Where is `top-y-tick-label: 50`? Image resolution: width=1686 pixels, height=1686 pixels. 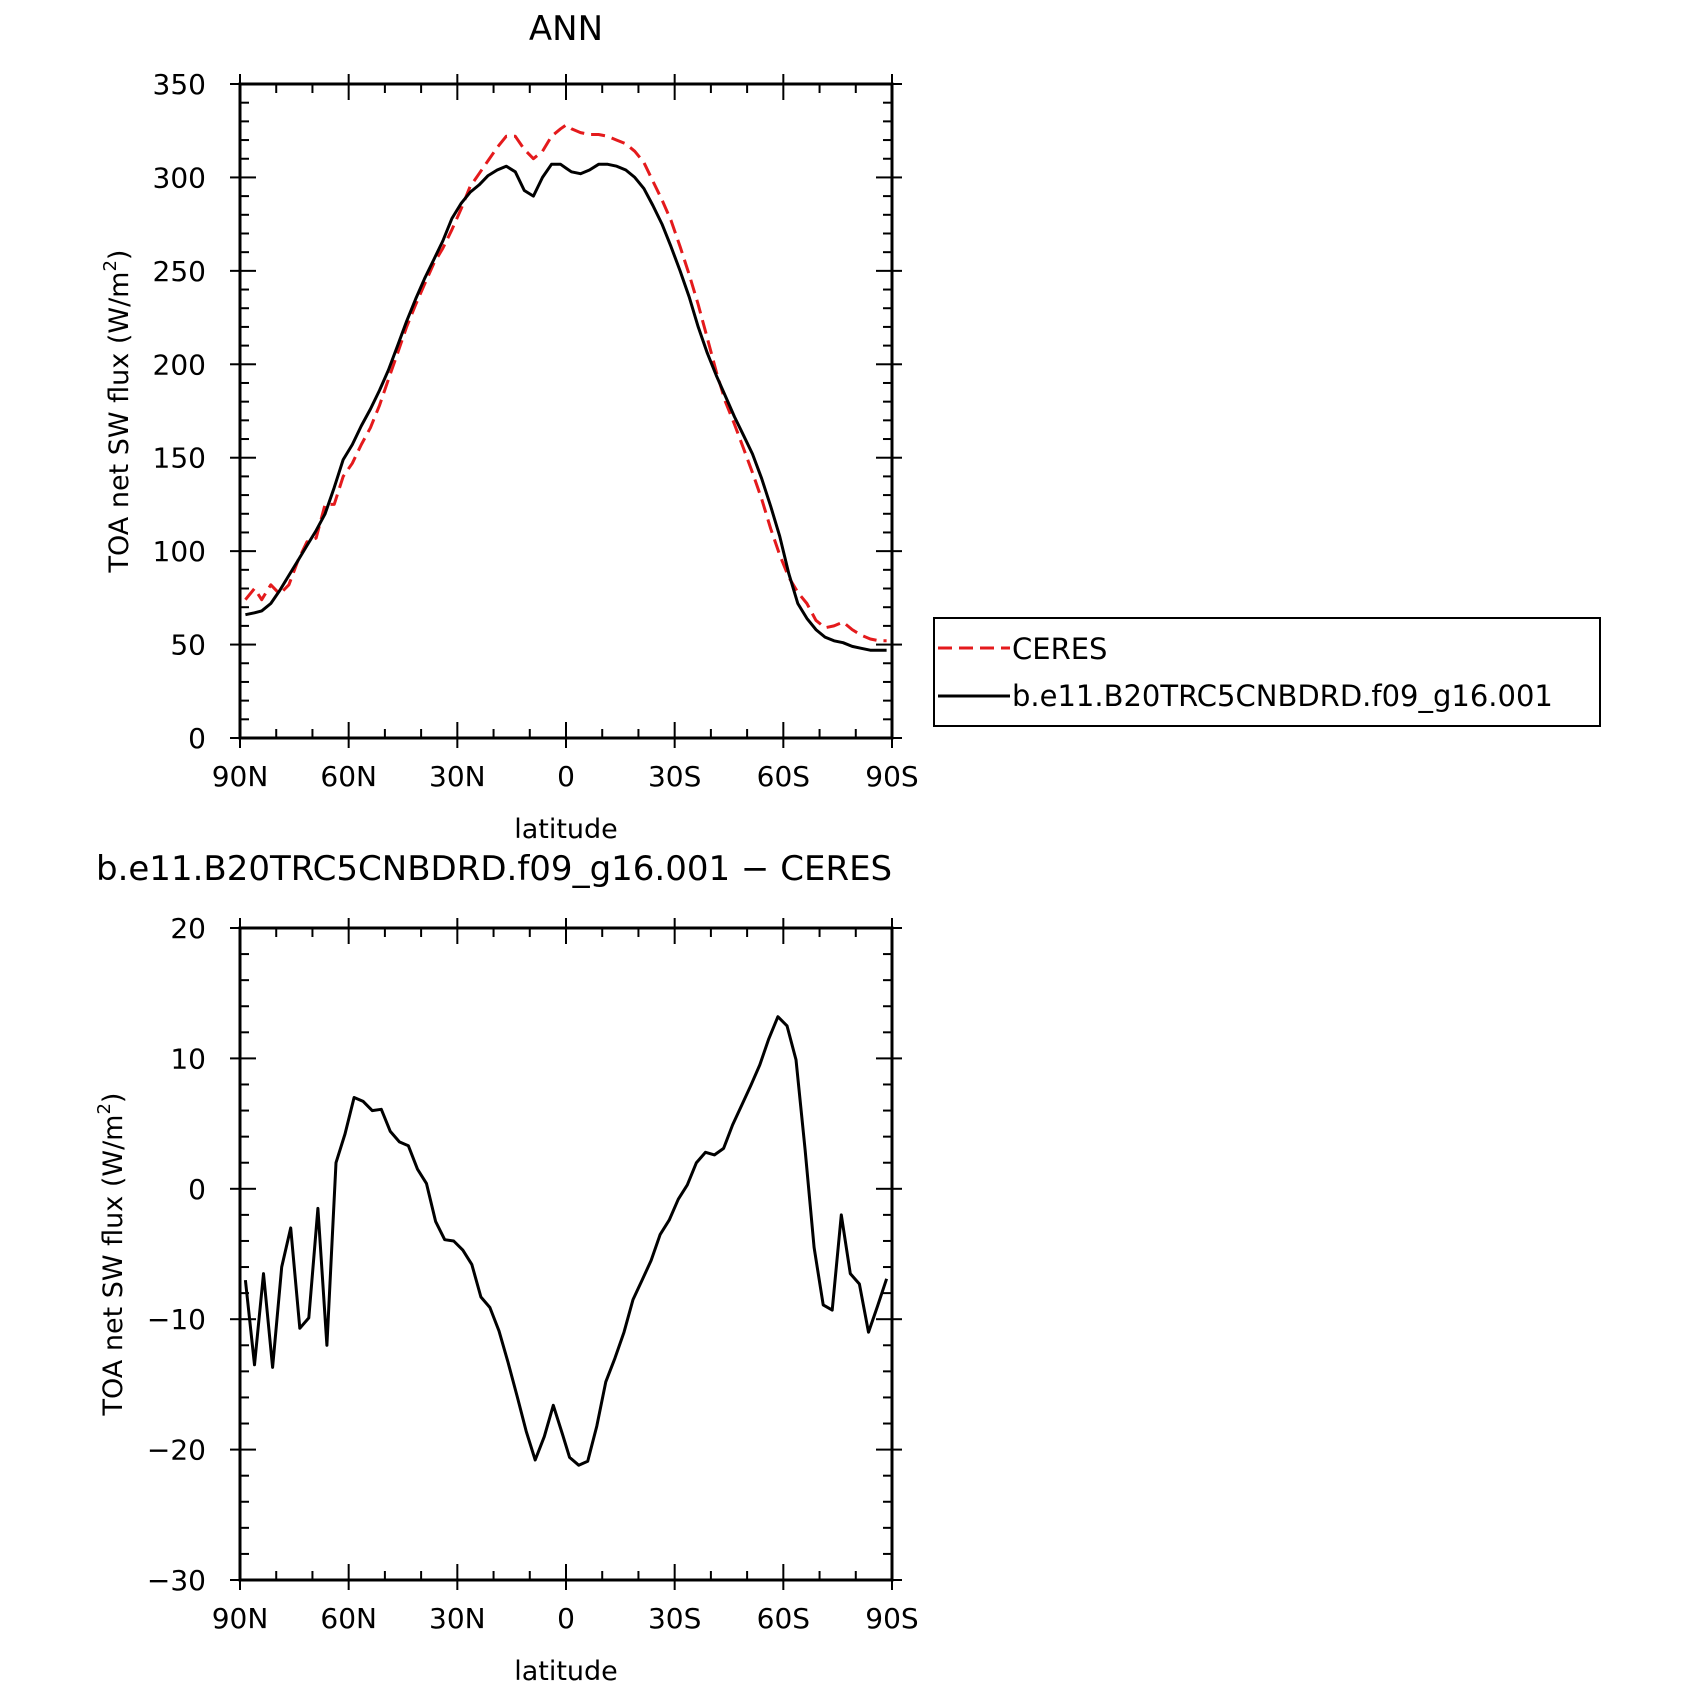 top-y-tick-label: 50 is located at coordinates (188, 645).